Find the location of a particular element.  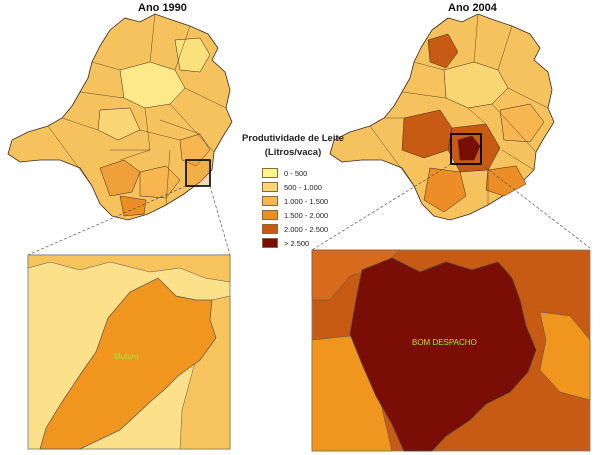

region-south-2004 is located at coordinates (445, 190).